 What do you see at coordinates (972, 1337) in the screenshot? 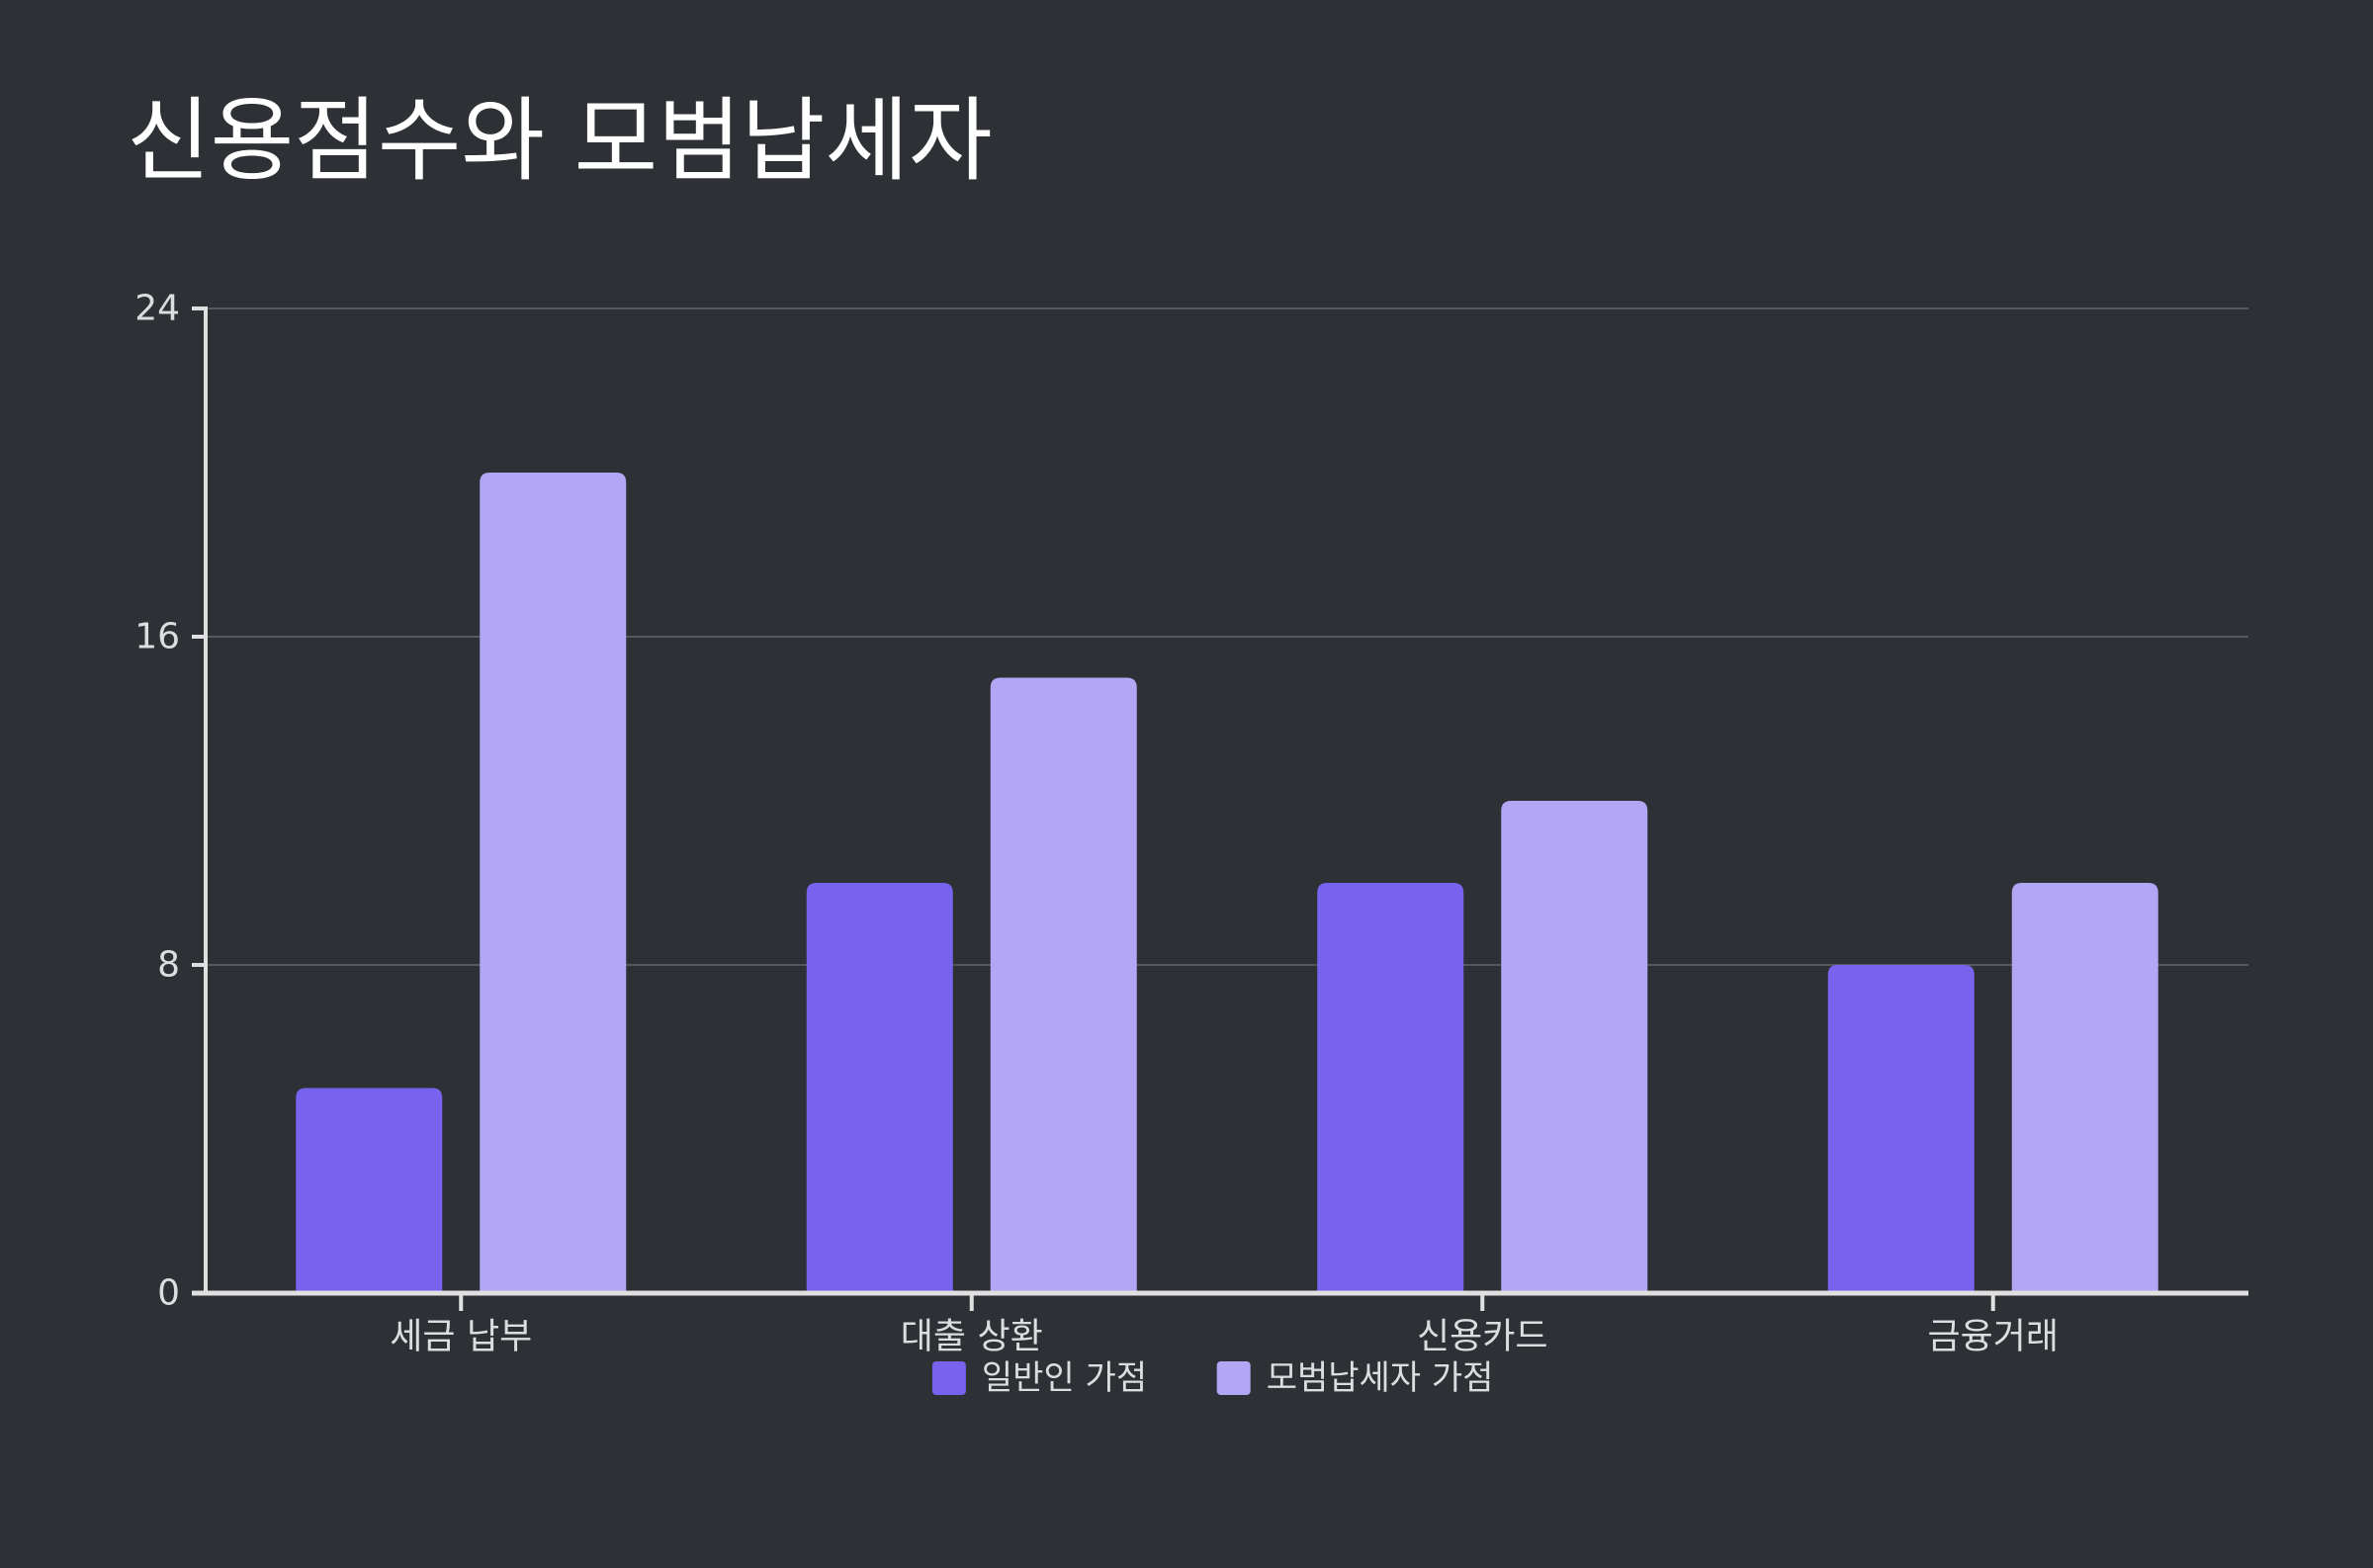
I see `x-tick-label: 대출 상환` at bounding box center [972, 1337].